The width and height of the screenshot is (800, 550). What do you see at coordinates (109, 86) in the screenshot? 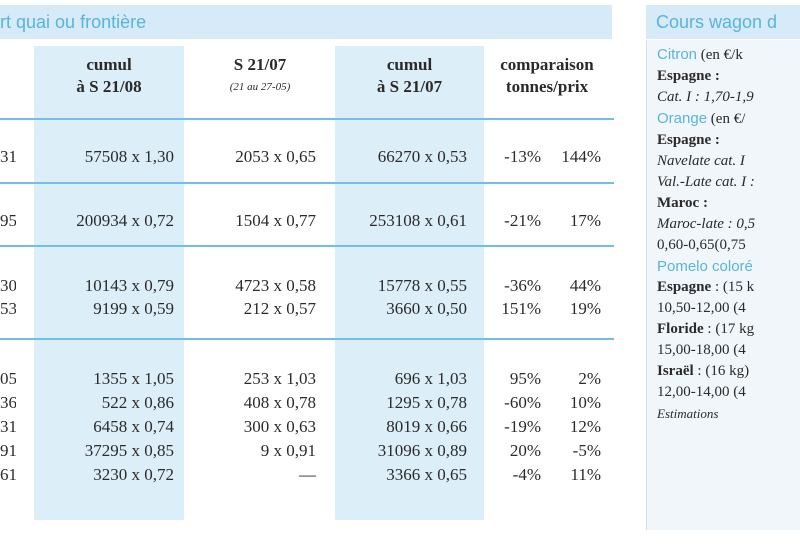
I see `column-header-sub: à S 21/08` at bounding box center [109, 86].